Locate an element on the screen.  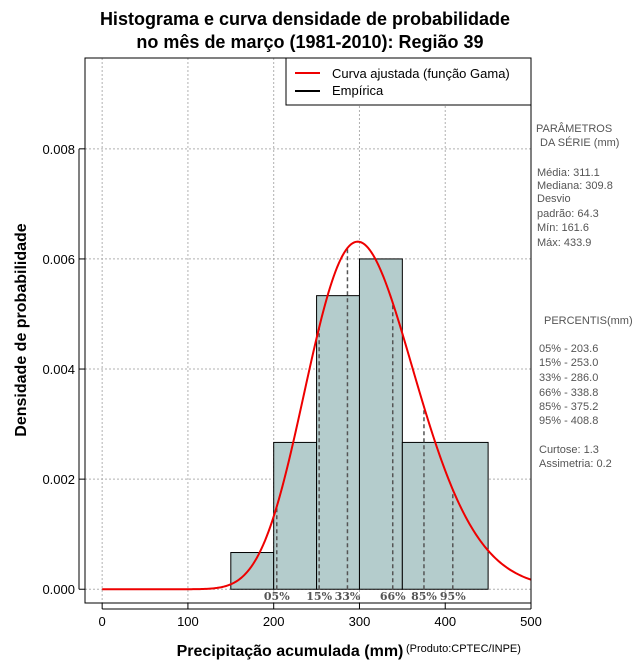
stat-mean: Média: 311.1 is located at coordinates (568, 173).